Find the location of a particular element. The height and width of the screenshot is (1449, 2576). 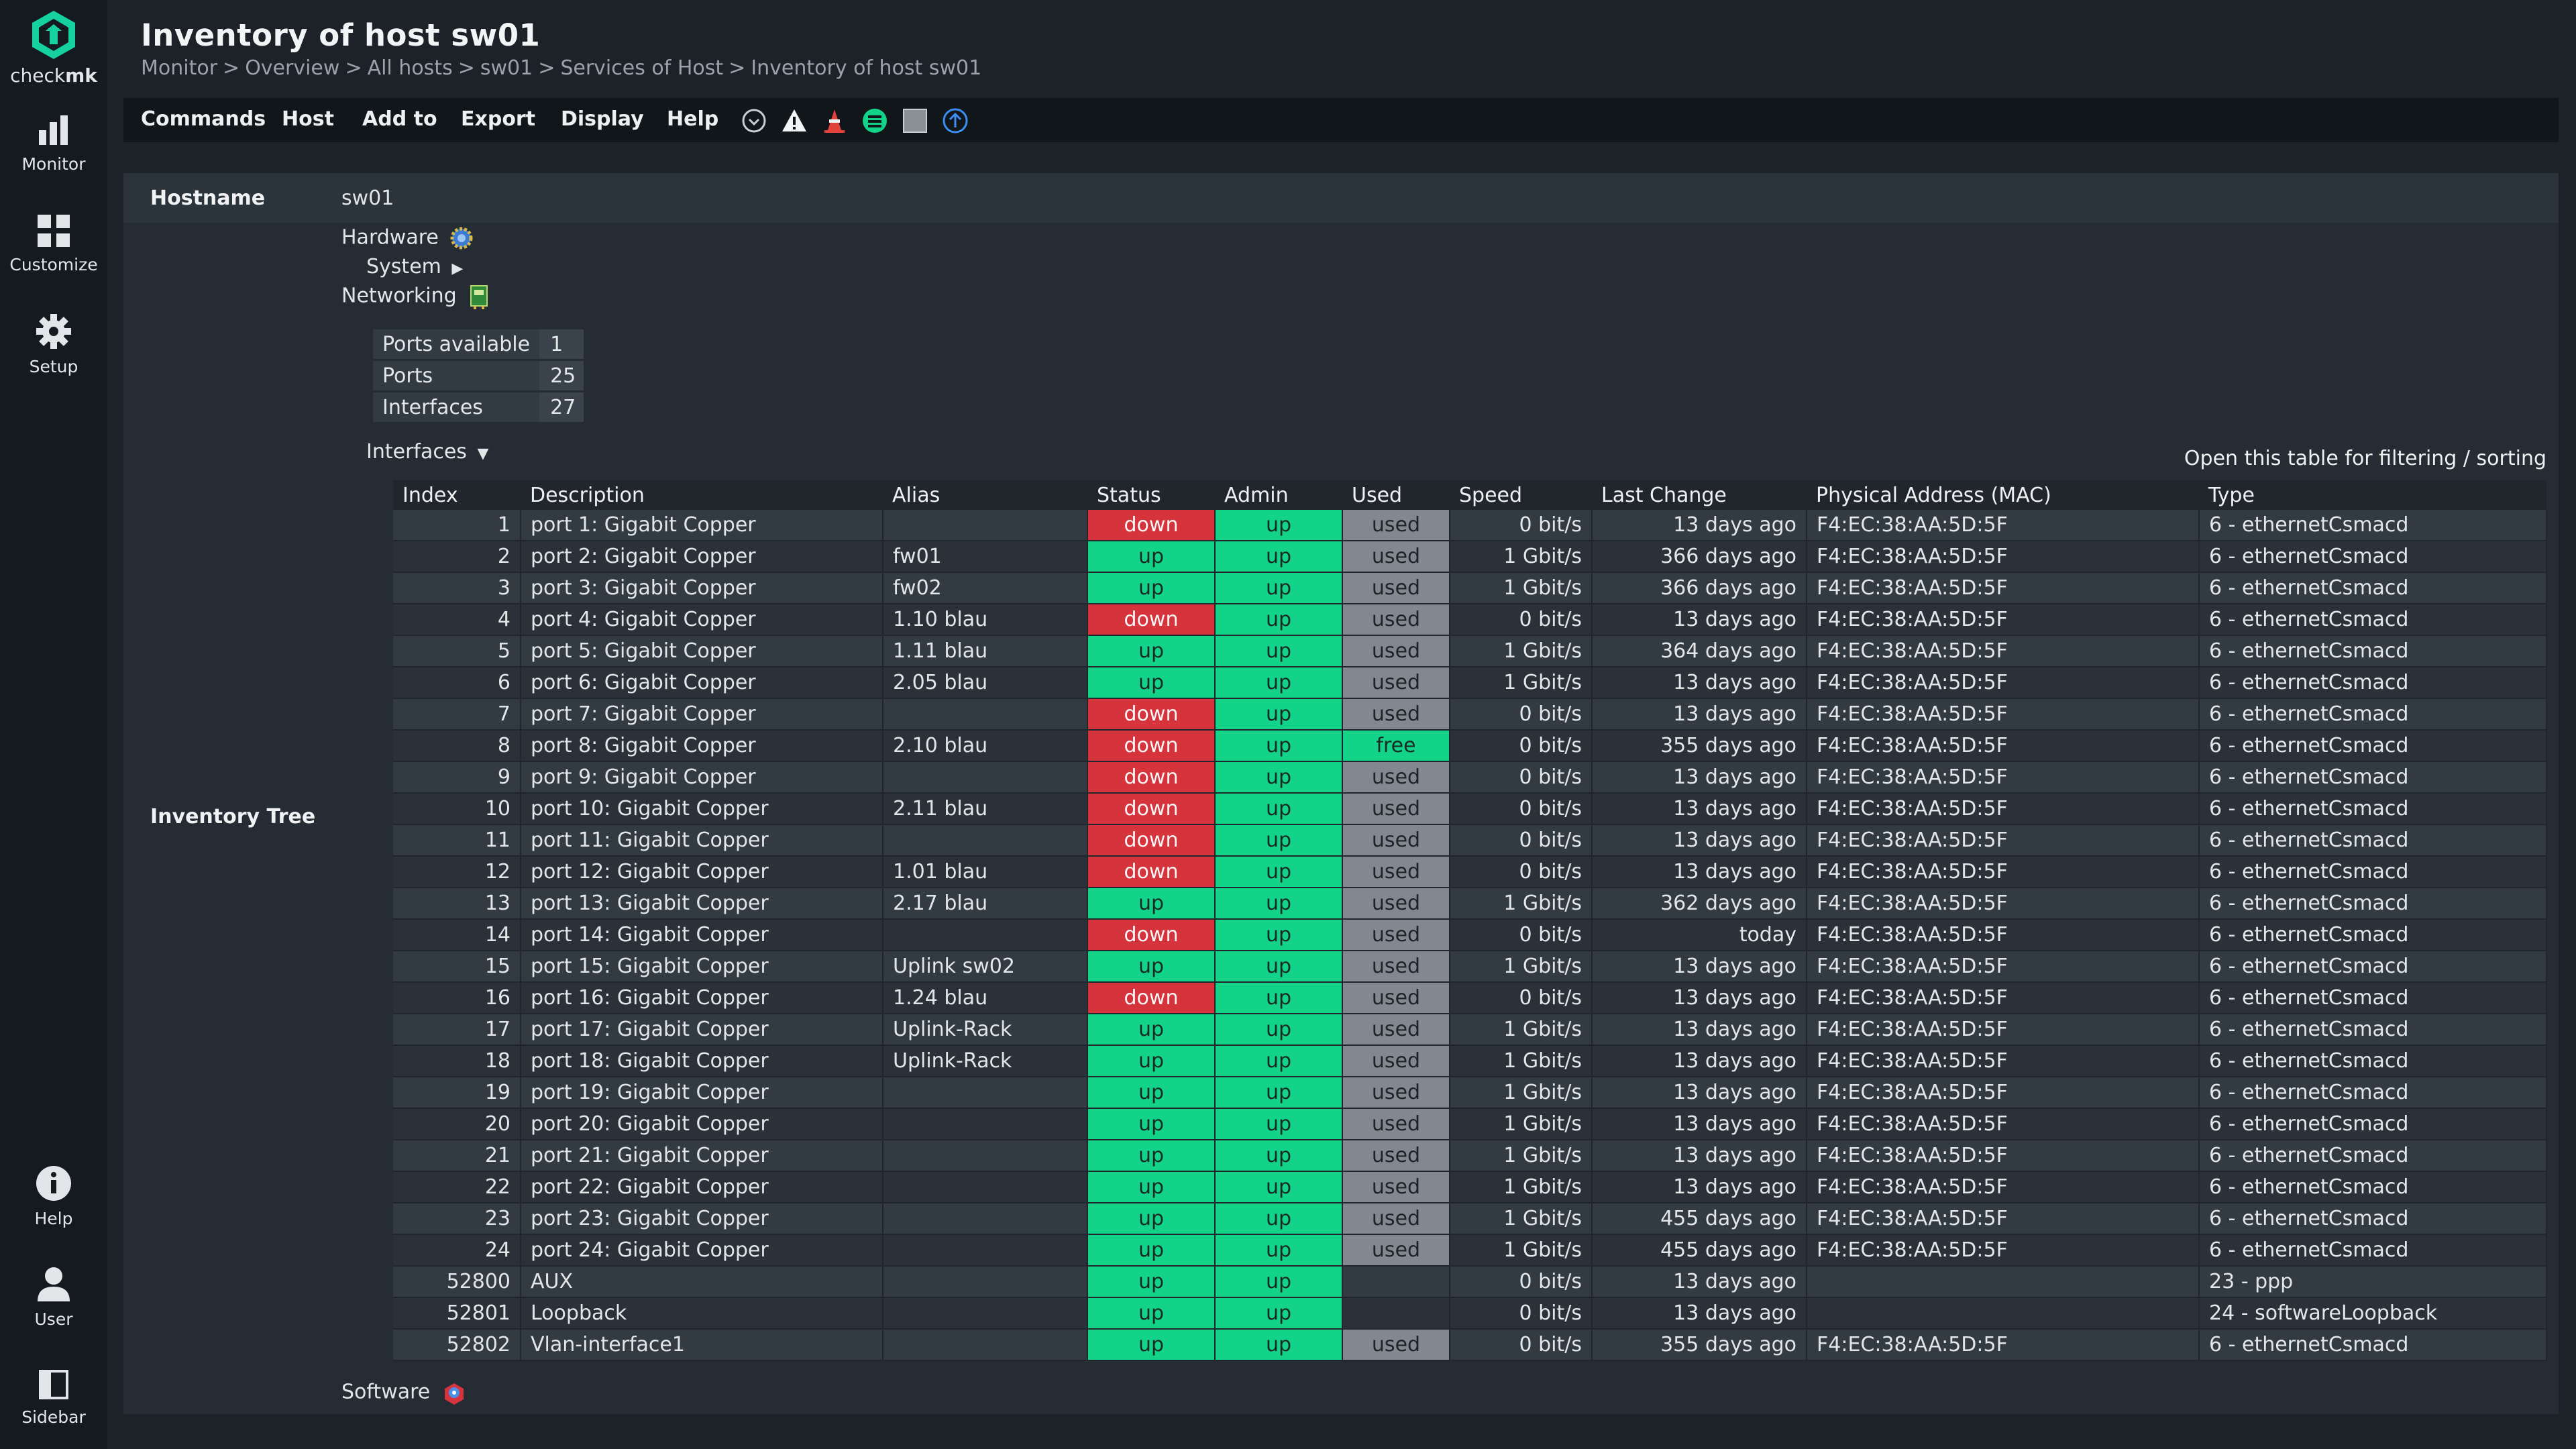

alias-cell: 1.11 blau is located at coordinates (985, 651).